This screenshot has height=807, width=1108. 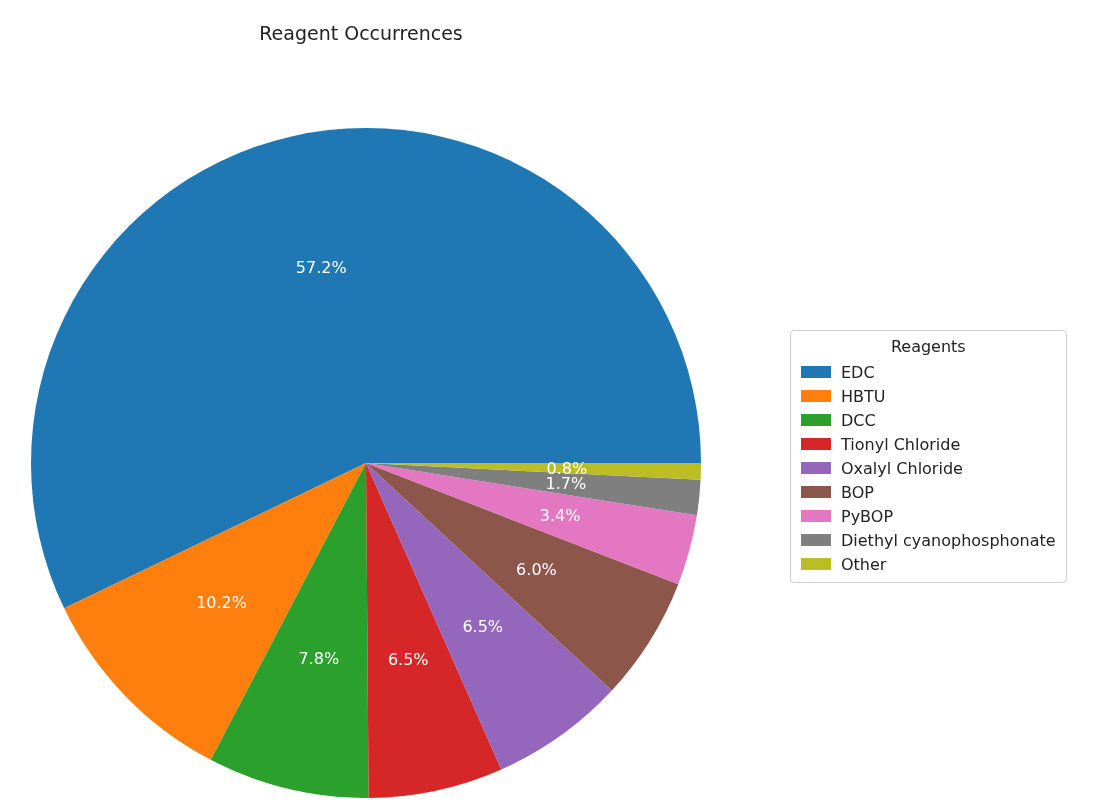 I want to click on legend-label: PyBOP, so click(x=867, y=516).